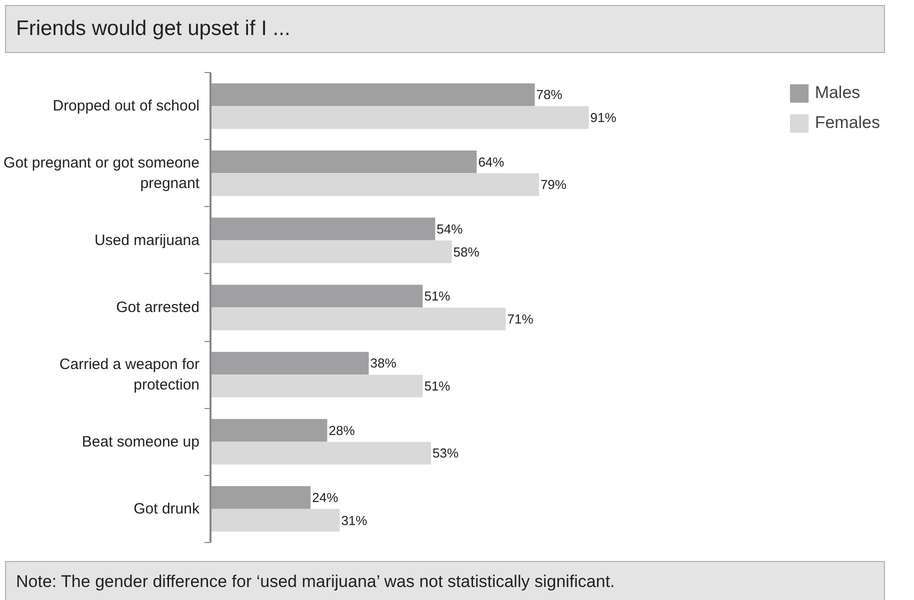 This screenshot has height=600, width=914. What do you see at coordinates (126, 106) in the screenshot?
I see `y-tick-label: Dropped out of school` at bounding box center [126, 106].